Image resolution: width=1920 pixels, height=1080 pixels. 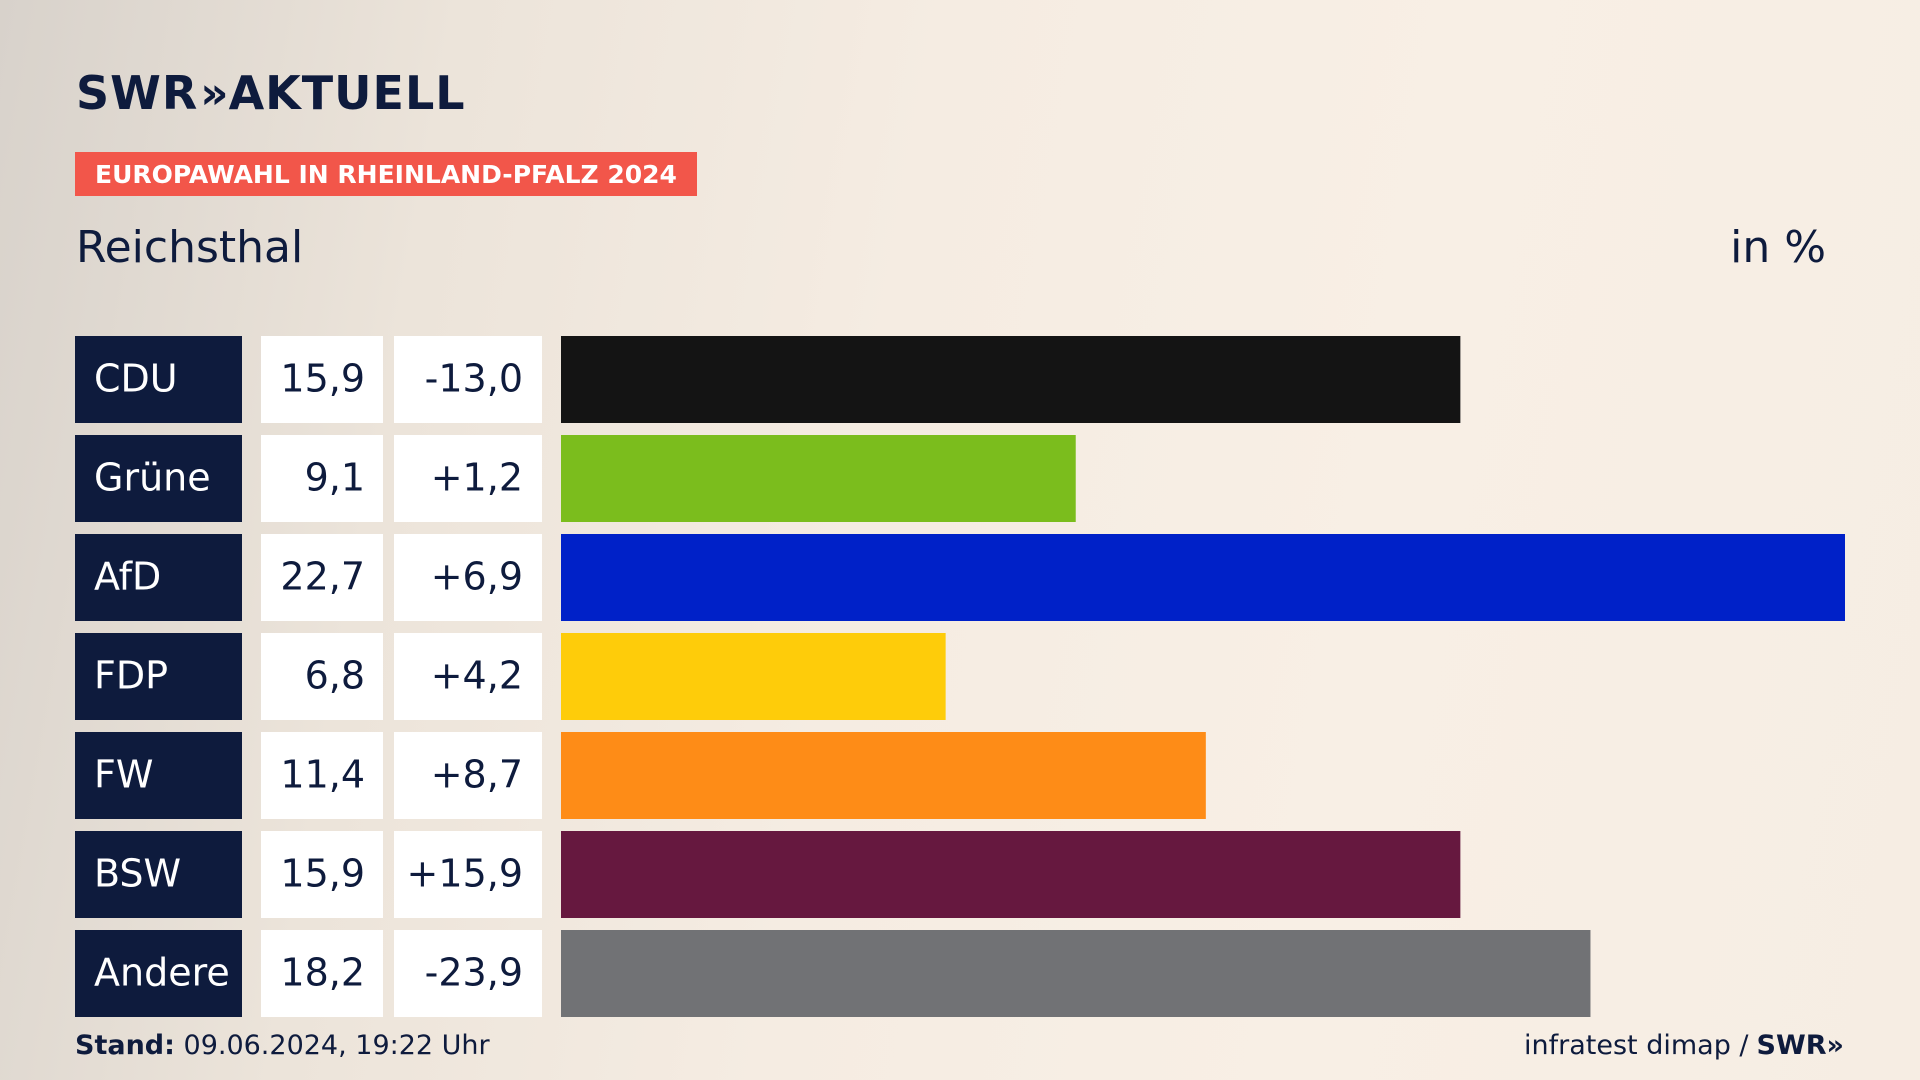 What do you see at coordinates (137, 93) in the screenshot?
I see `logo-swr-text: SWR` at bounding box center [137, 93].